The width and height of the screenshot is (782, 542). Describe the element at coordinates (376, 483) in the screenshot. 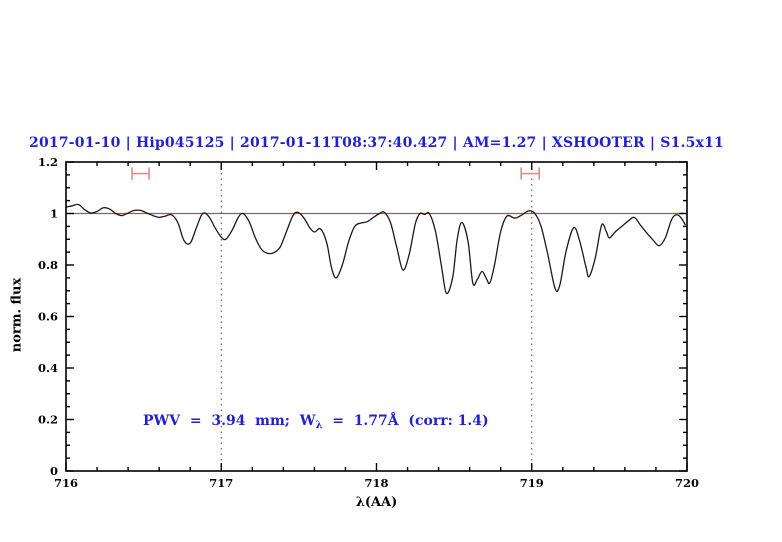

I see `x-tick-label: 718` at that location.